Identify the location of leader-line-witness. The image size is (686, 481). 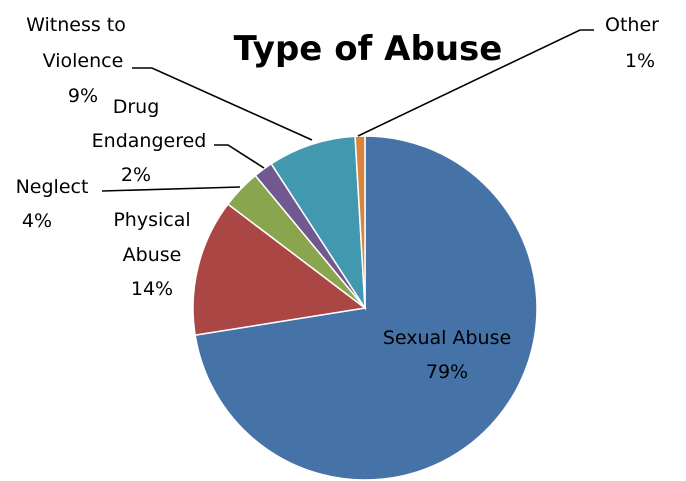
(222, 104).